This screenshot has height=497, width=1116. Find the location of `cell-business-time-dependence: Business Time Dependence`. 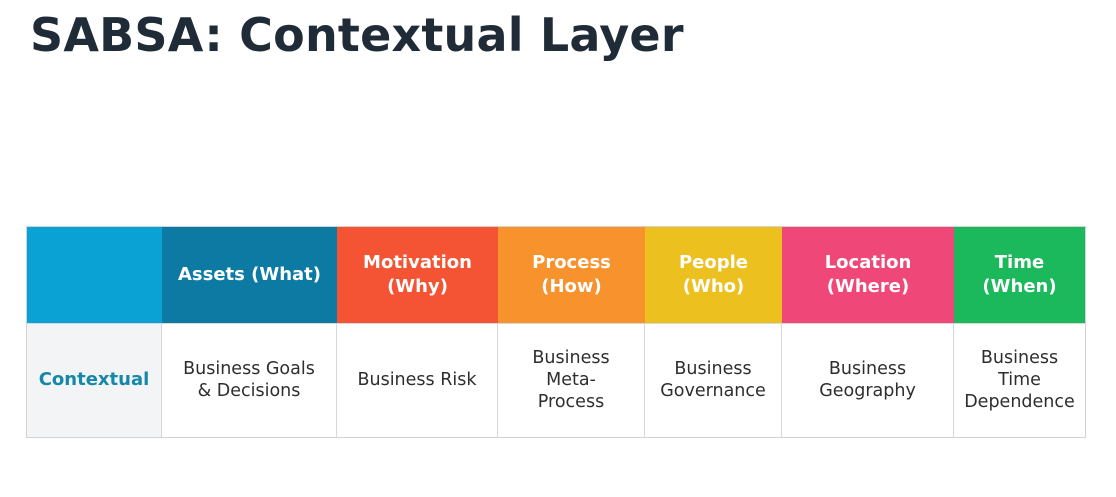

cell-business-time-dependence: Business Time Dependence is located at coordinates (1019, 380).